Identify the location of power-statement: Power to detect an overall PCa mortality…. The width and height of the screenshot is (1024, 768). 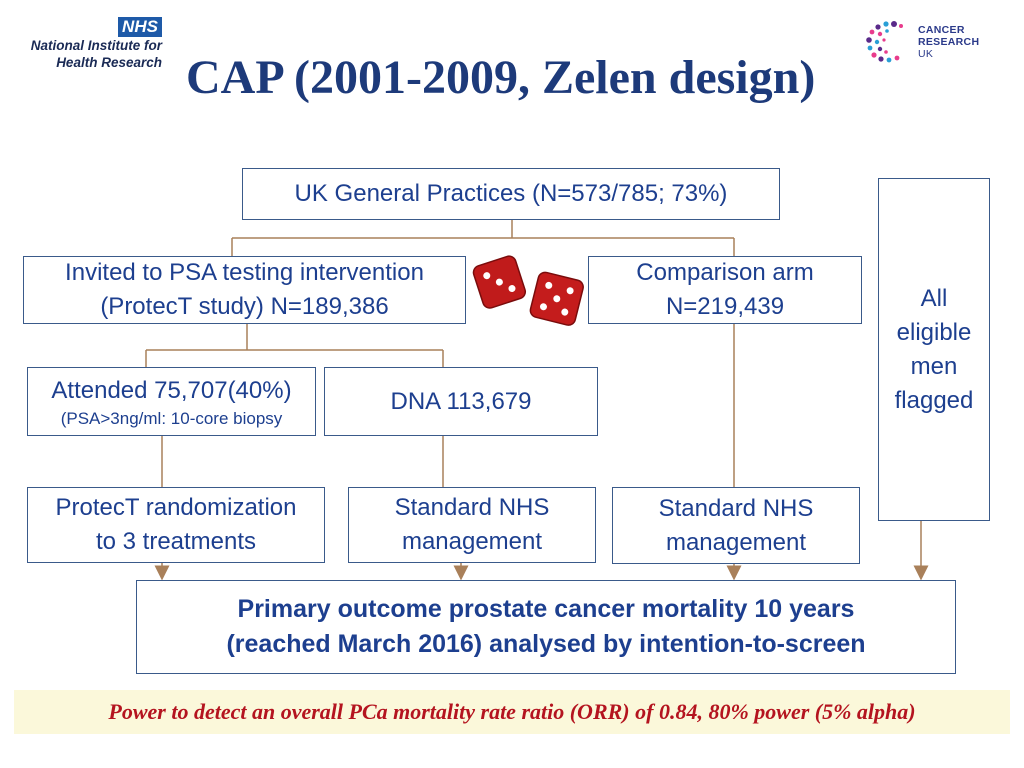
(512, 712).